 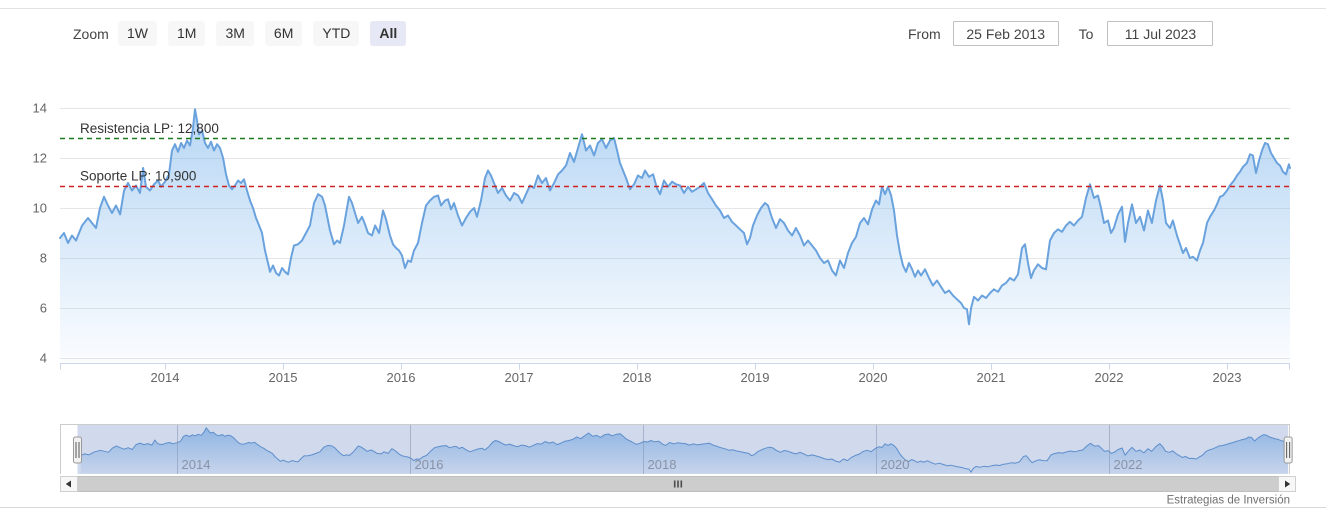 I want to click on navigator-area-fill, so click(x=684, y=450).